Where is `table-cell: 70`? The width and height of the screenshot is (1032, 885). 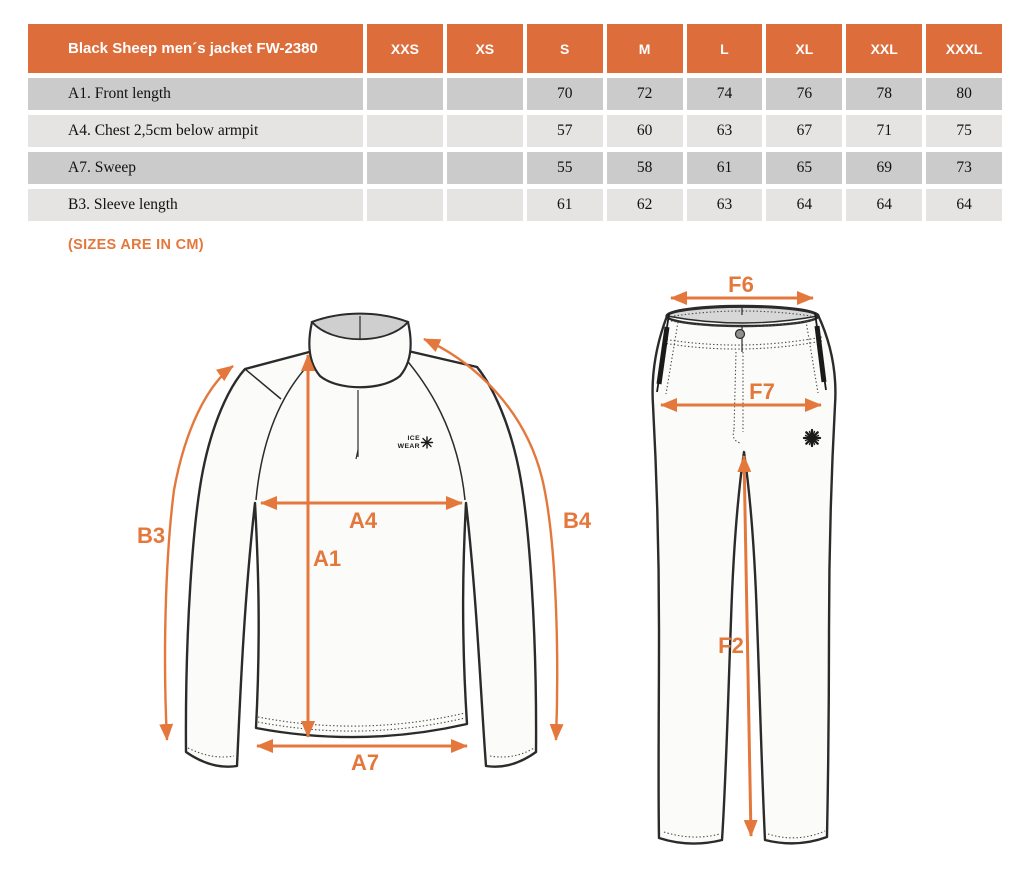
table-cell: 70 is located at coordinates (564, 94).